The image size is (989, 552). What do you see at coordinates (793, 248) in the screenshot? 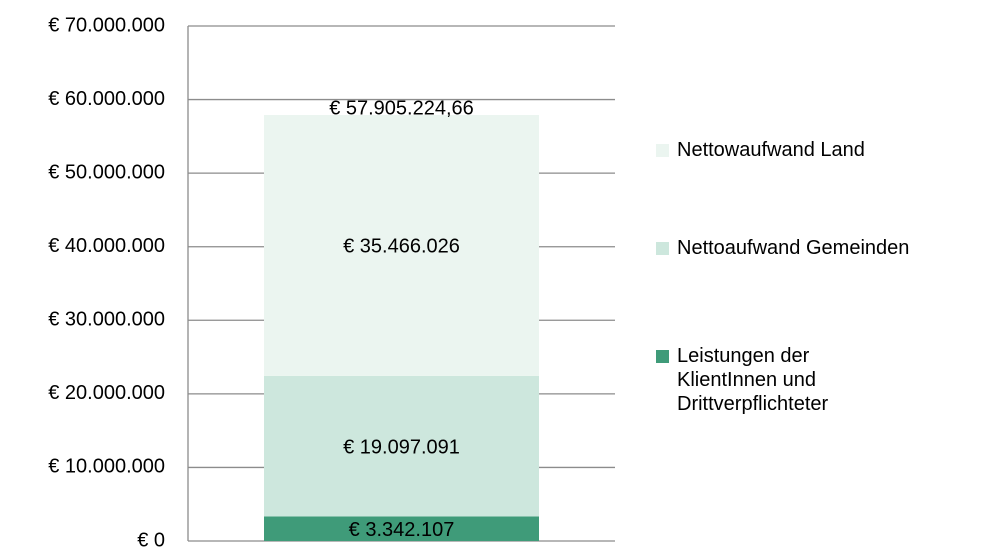
I see `legend-label: Nettoaufwand Gemeinden` at bounding box center [793, 248].